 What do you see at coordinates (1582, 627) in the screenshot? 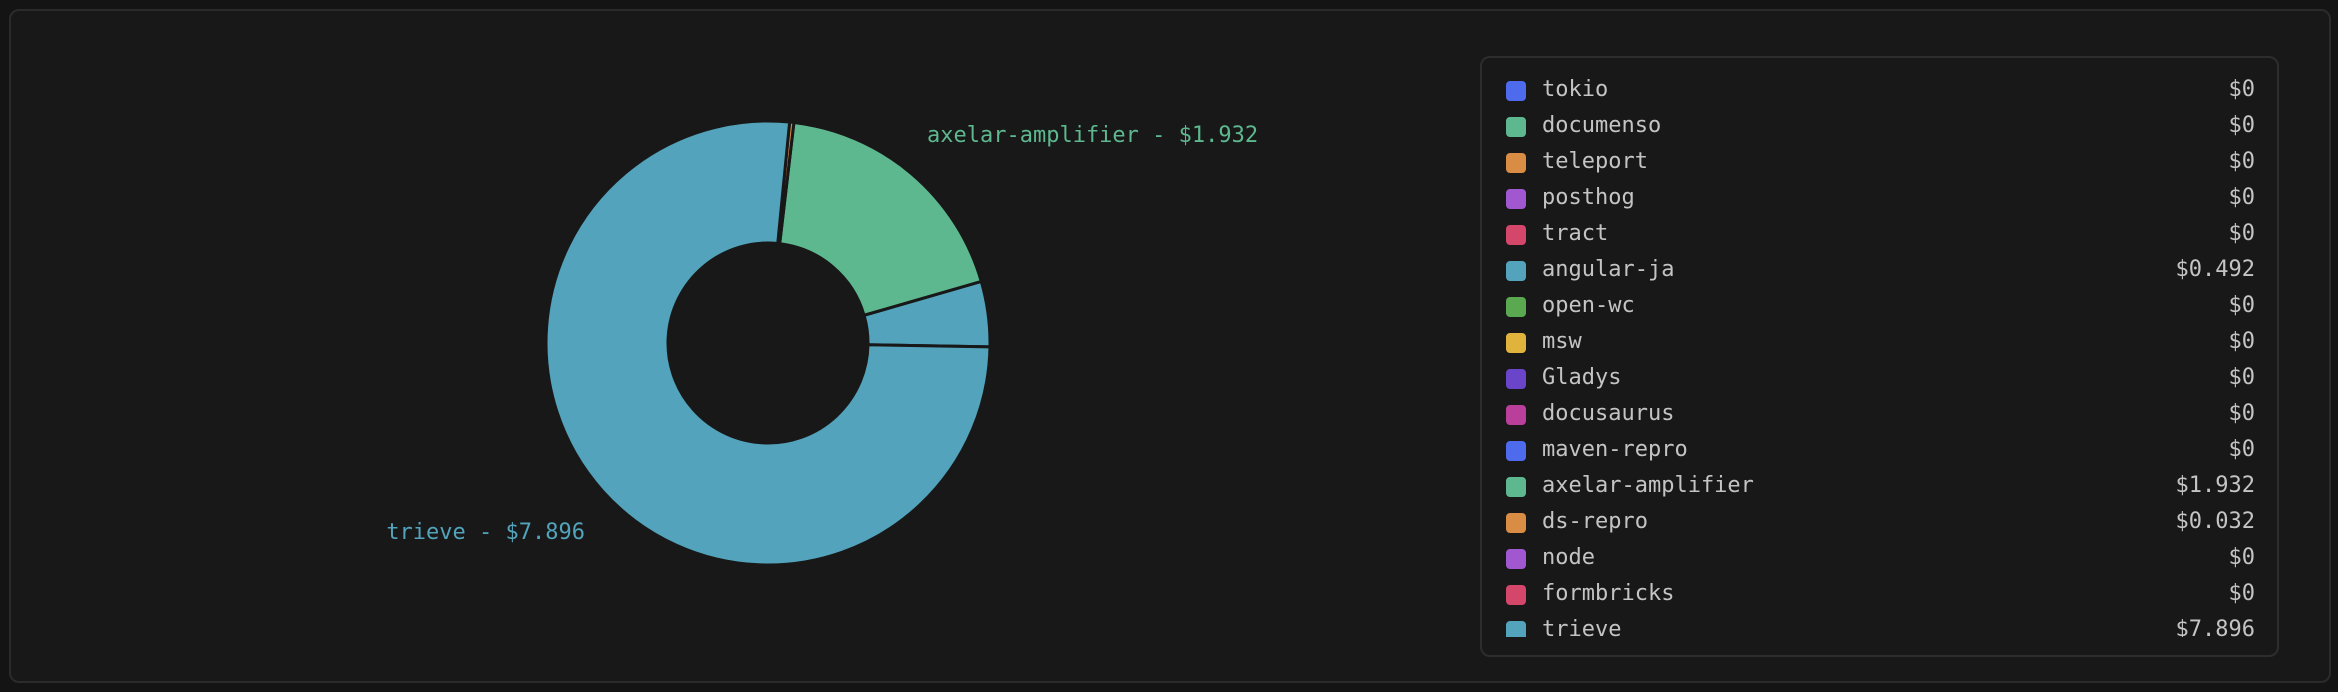
I see `legend-label: trieve` at bounding box center [1582, 627].